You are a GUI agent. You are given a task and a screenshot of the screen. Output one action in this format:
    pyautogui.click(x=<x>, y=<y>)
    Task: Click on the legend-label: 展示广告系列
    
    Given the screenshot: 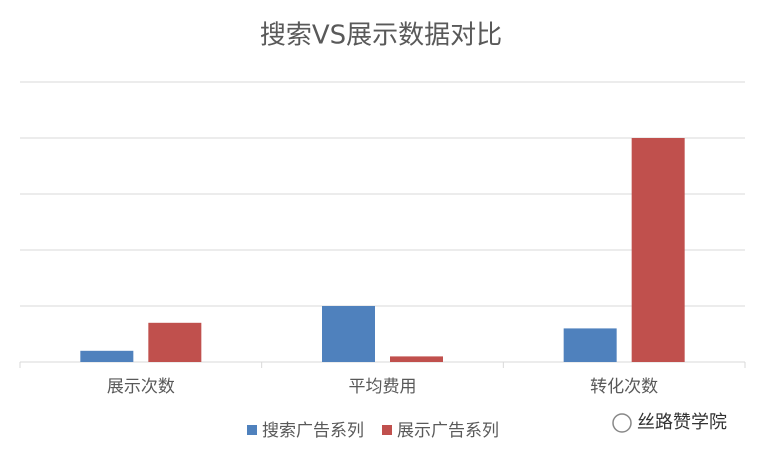 What is the action you would take?
    pyautogui.click(x=448, y=431)
    